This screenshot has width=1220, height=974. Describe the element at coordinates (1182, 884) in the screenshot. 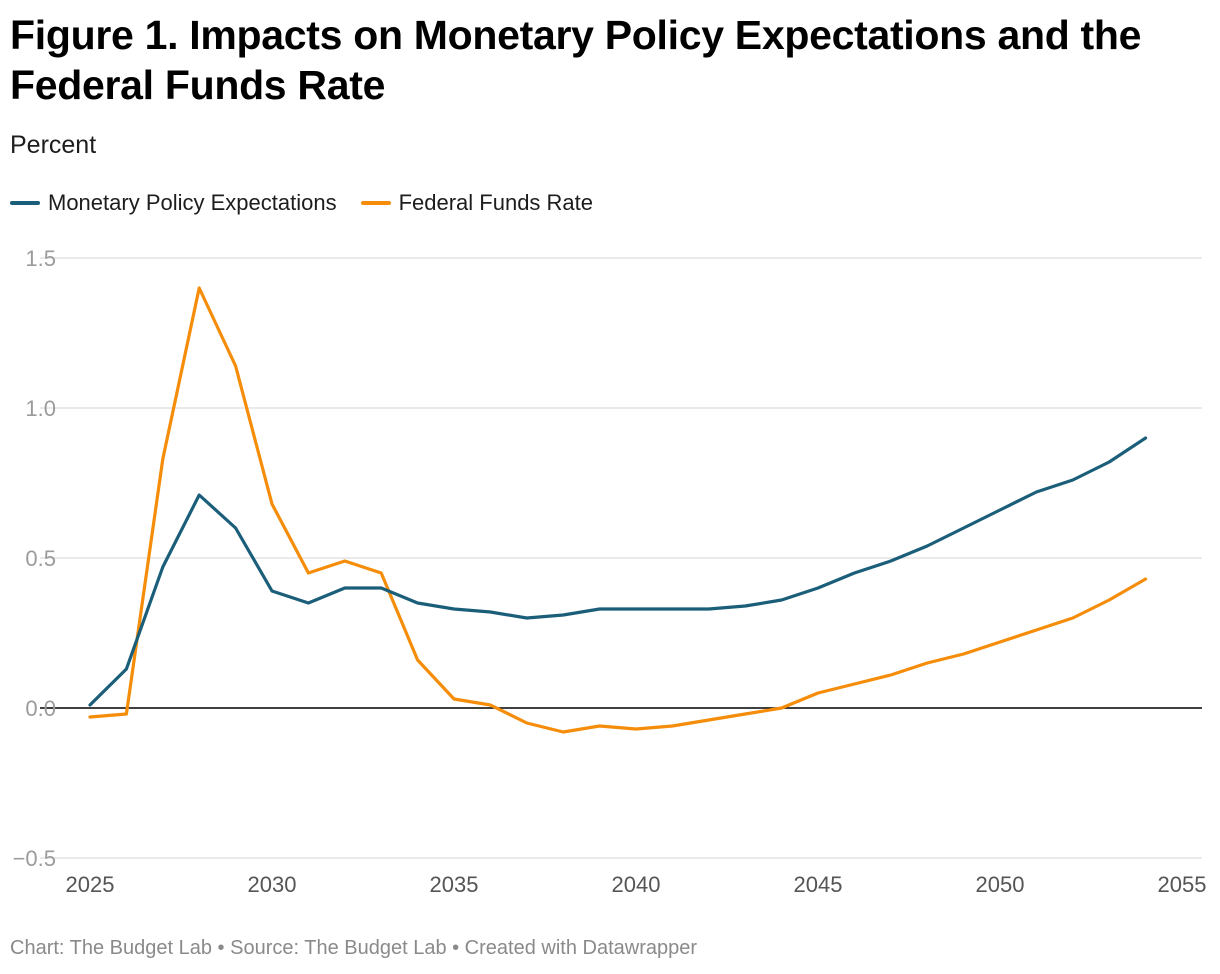

I see `x-tick-label: 2055` at that location.